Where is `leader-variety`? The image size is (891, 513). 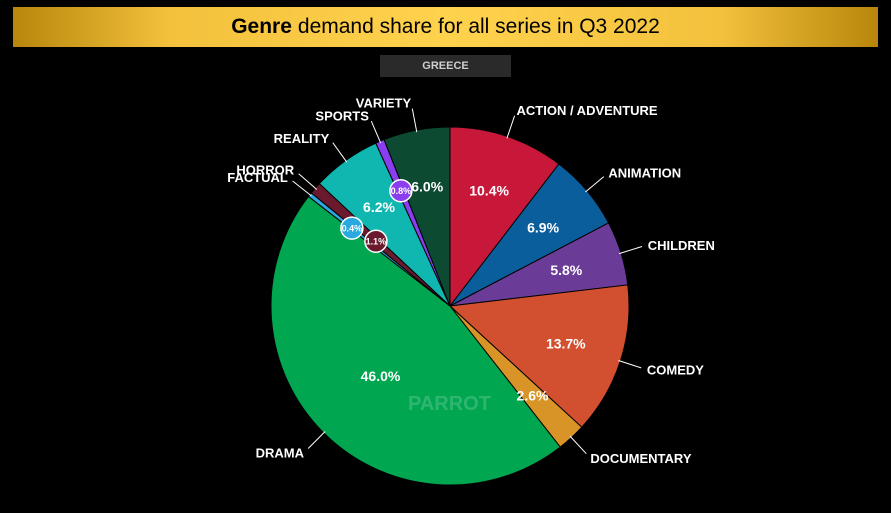
leader-variety is located at coordinates (414, 120).